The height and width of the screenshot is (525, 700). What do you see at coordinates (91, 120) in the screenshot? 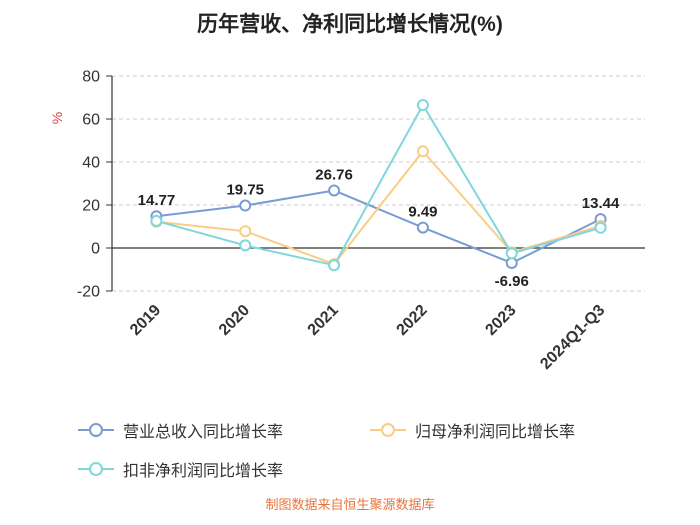
I see `y-tick-label: 60` at bounding box center [91, 120].